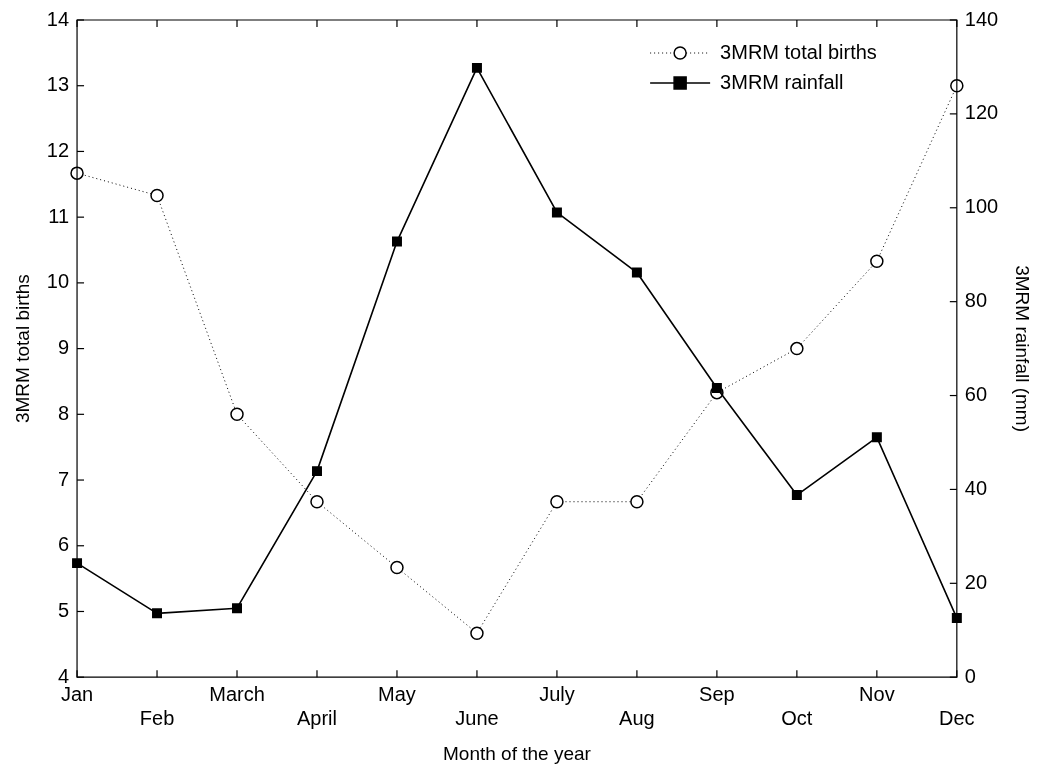 The height and width of the screenshot is (776, 1045). What do you see at coordinates (157, 717) in the screenshot?
I see `x-tick-label: Feb` at bounding box center [157, 717].